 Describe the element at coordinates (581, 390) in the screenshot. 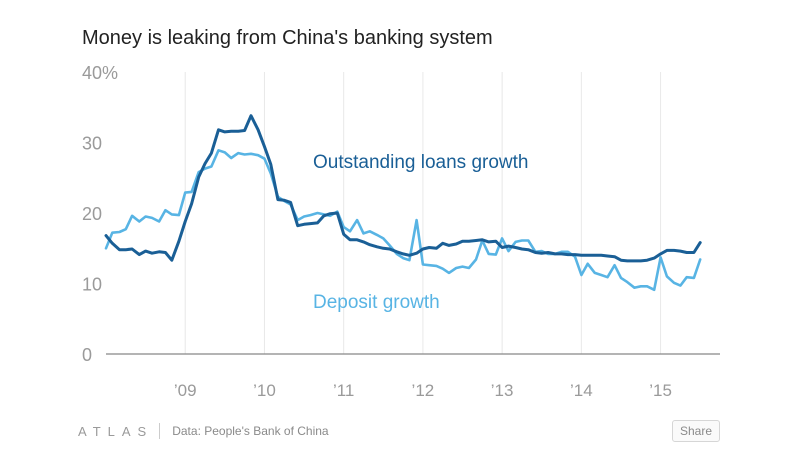

I see `x-tick-label-5: ’14` at that location.